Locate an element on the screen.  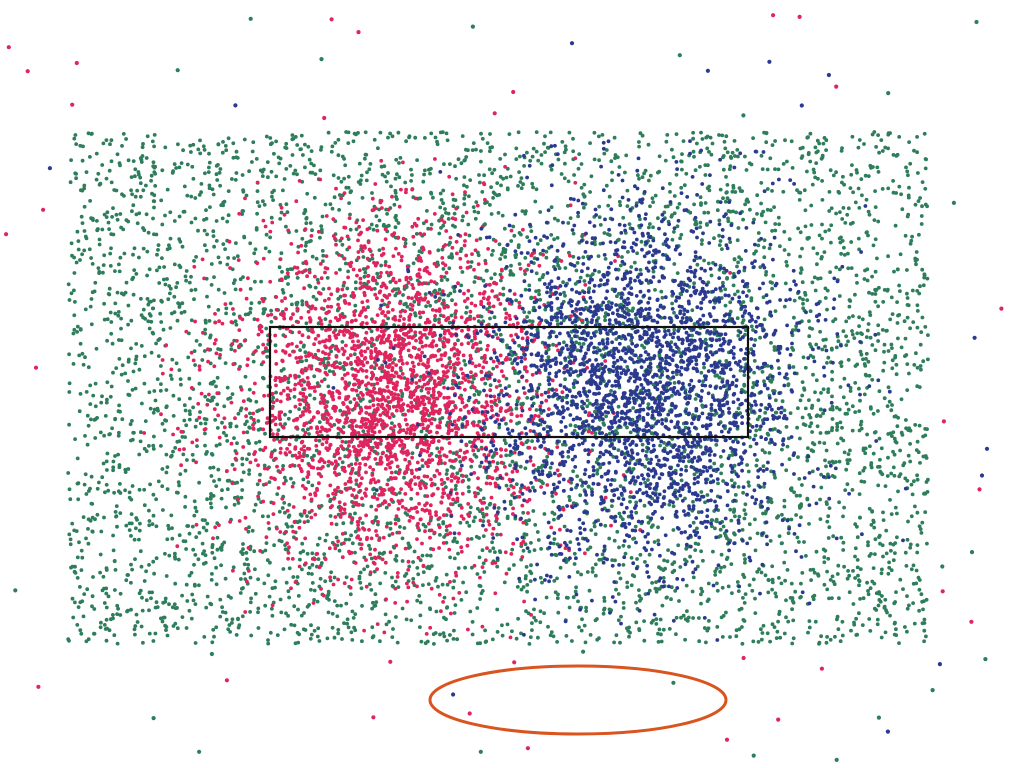
highlight-ellipse is located at coordinates (578, 700).